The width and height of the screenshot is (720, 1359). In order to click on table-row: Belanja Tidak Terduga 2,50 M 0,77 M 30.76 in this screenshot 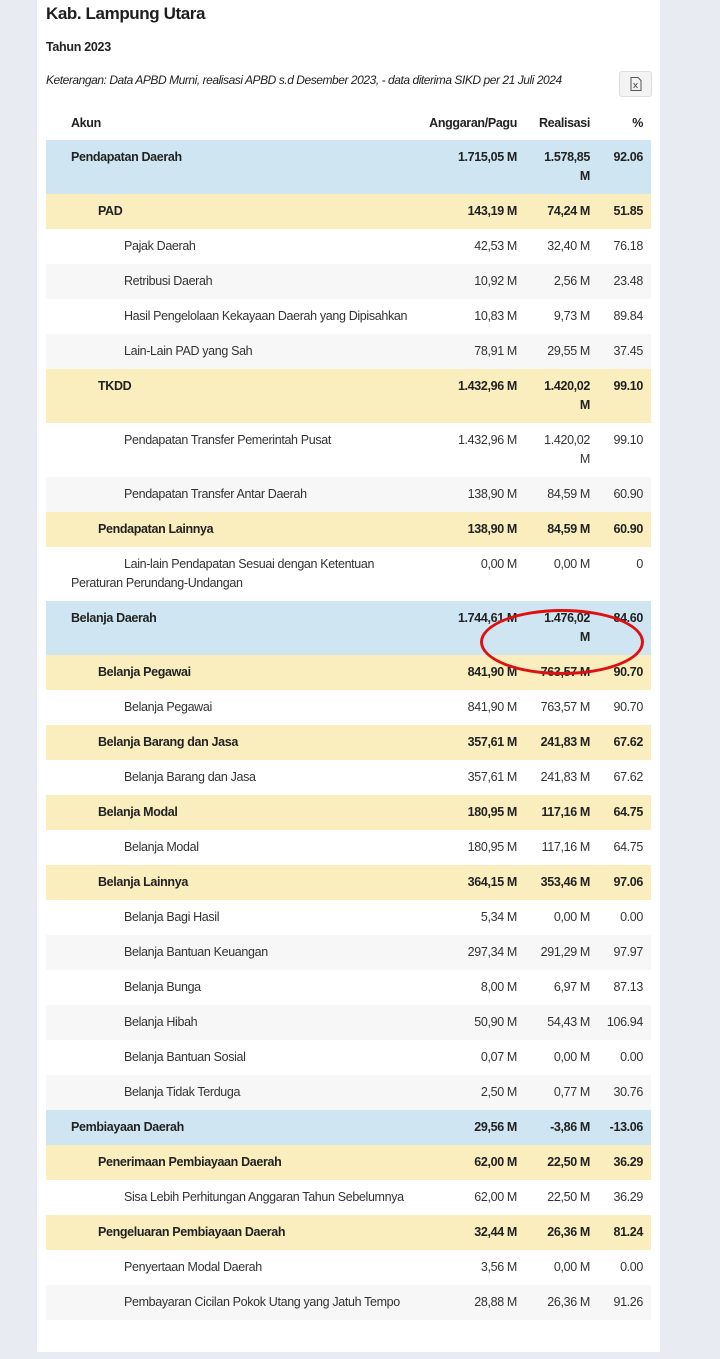, I will do `click(348, 1092)`.